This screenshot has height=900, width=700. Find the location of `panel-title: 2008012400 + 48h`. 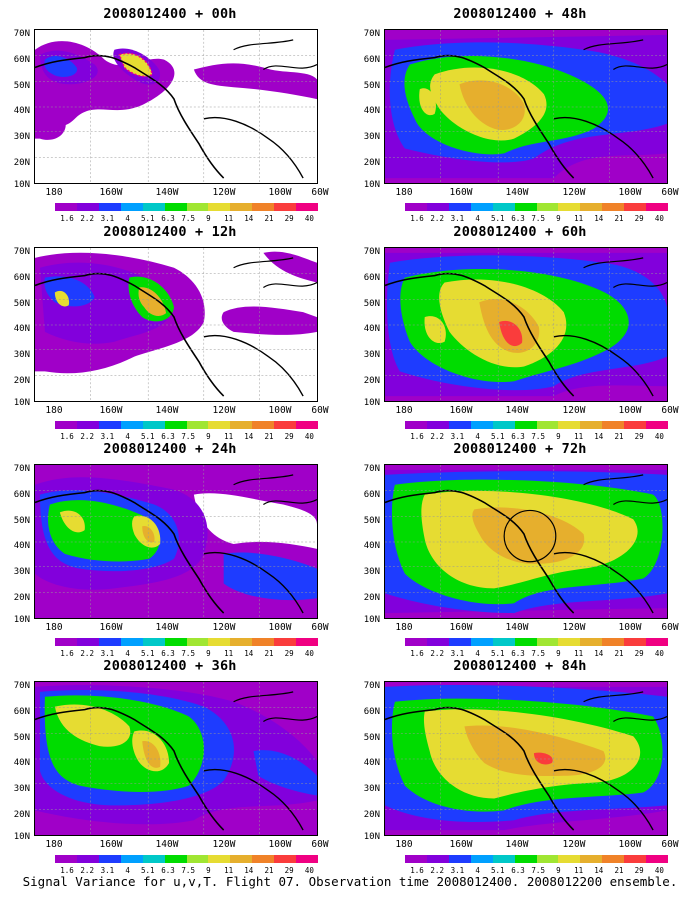

panel-title: 2008012400 + 48h is located at coordinates (520, 14).